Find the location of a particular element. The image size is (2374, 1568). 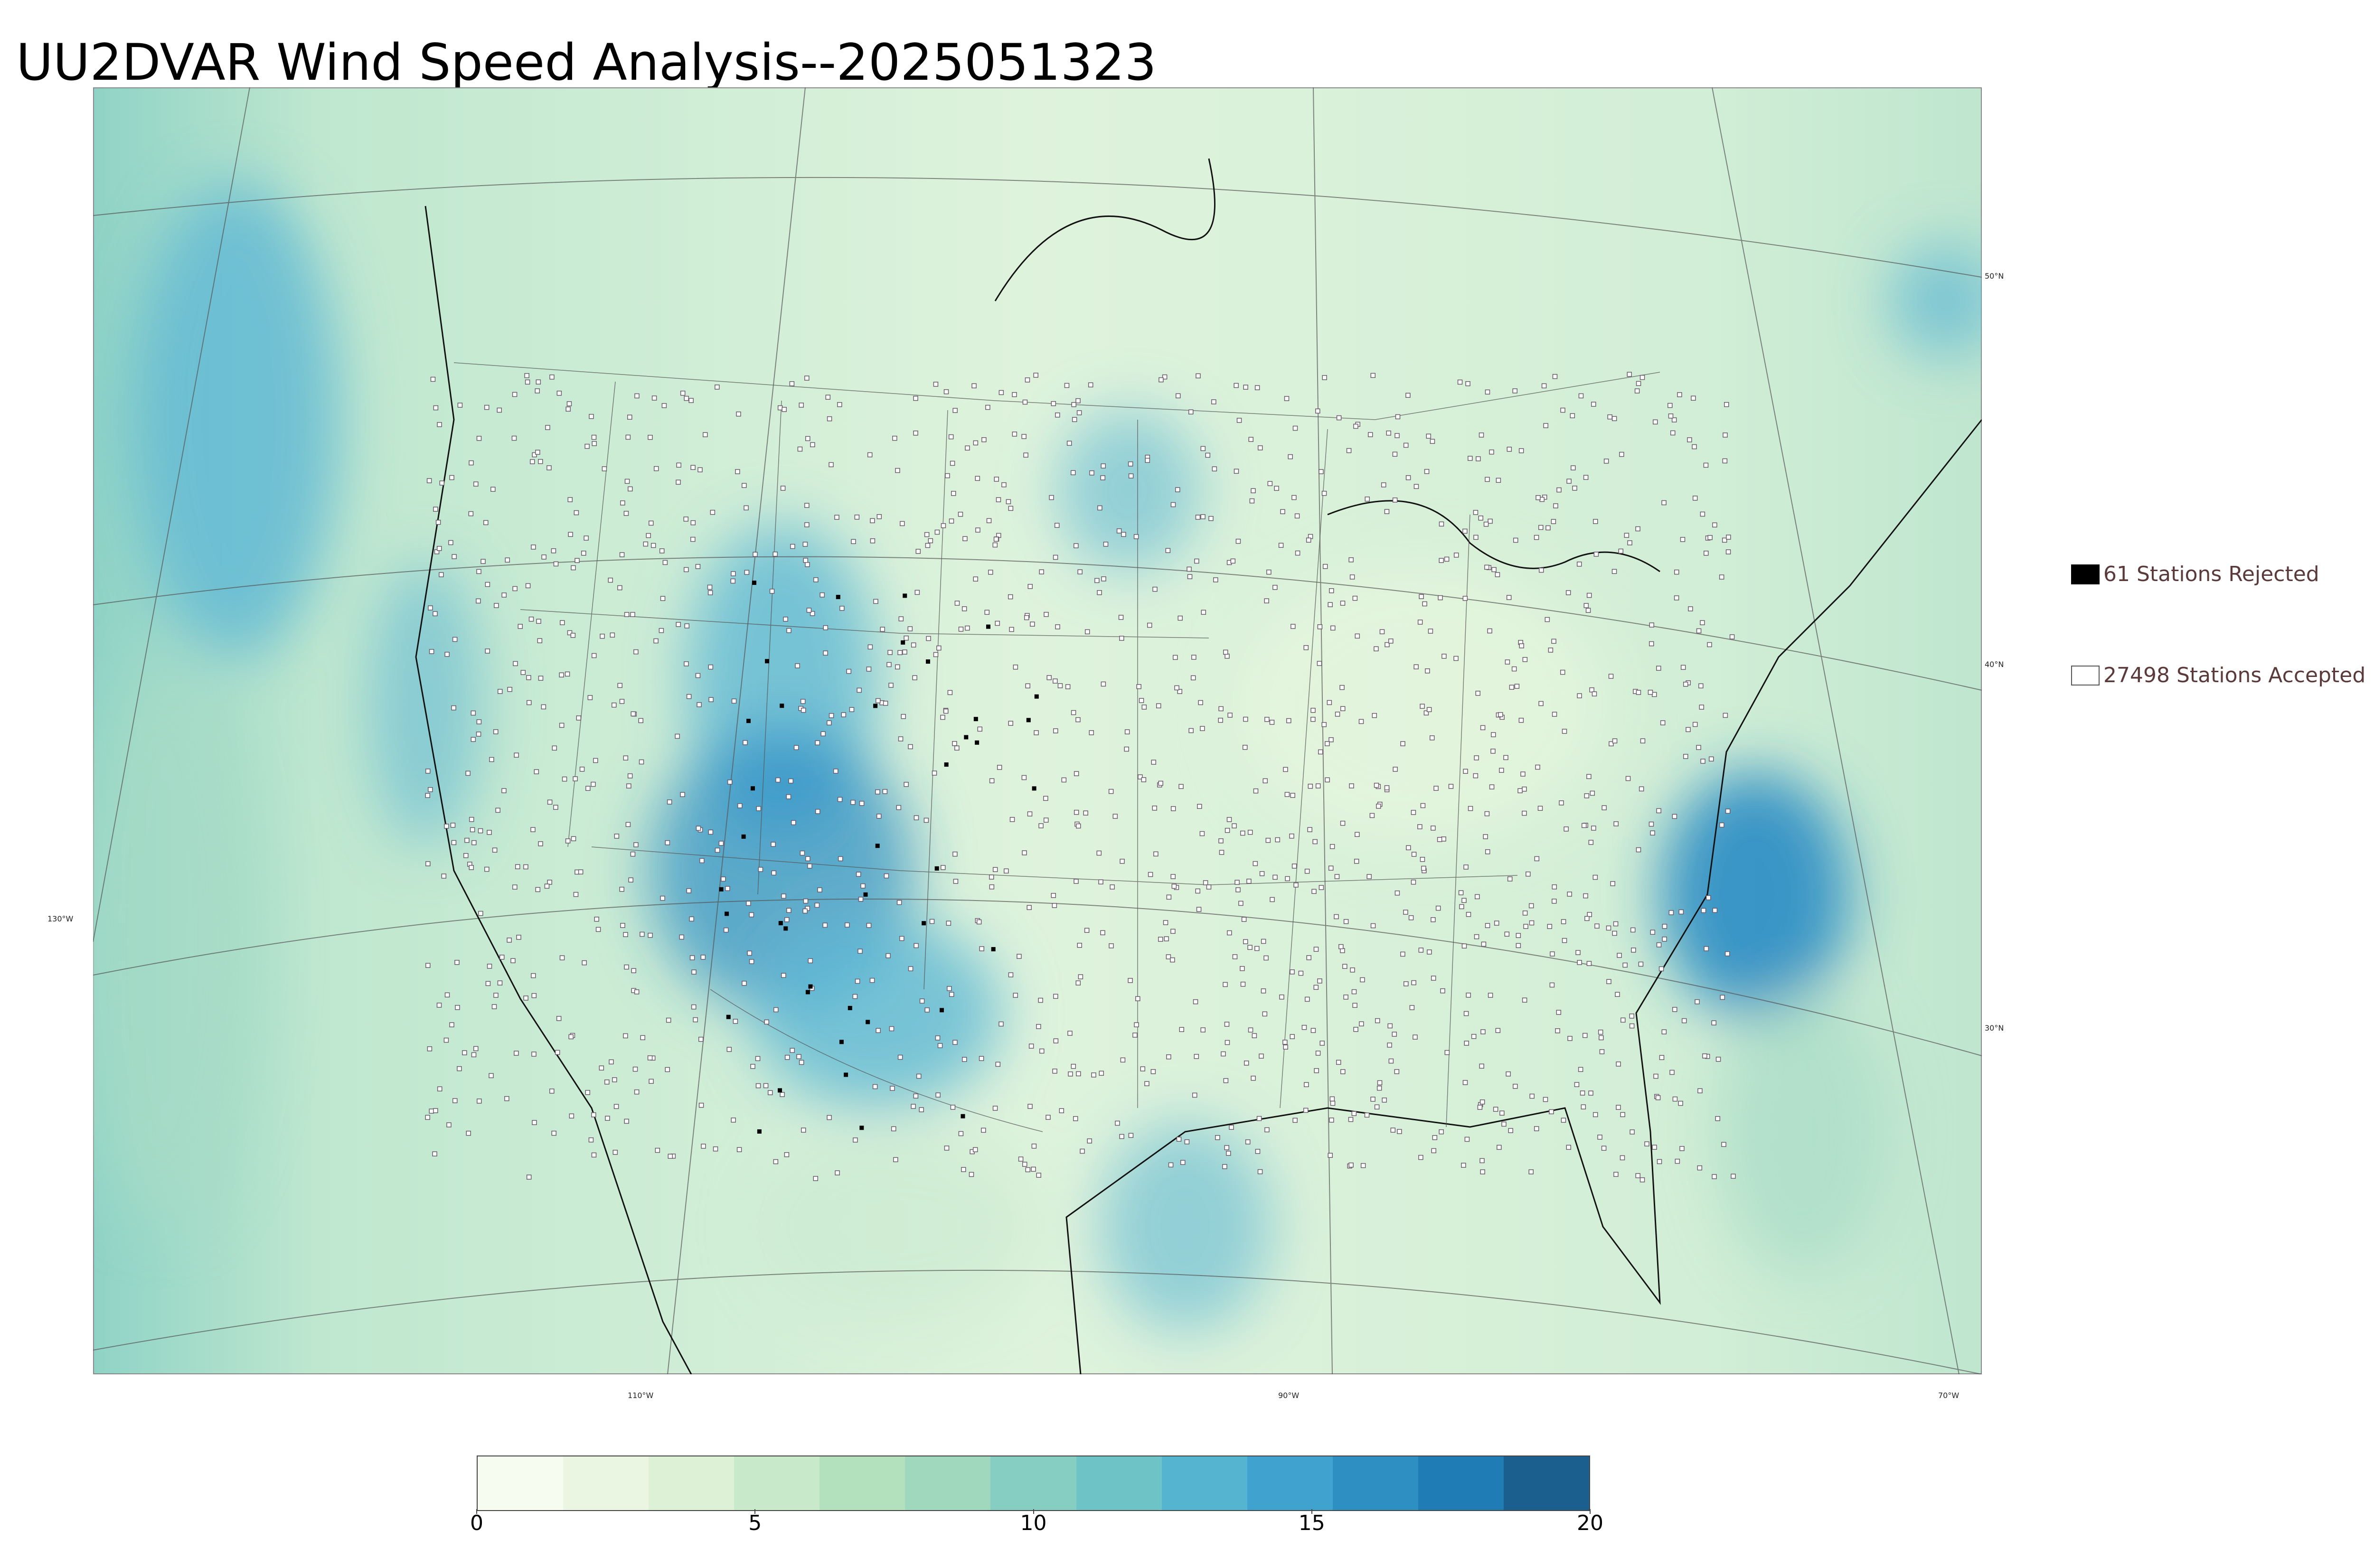

lat-label-50n: 50°N is located at coordinates (1994, 277).